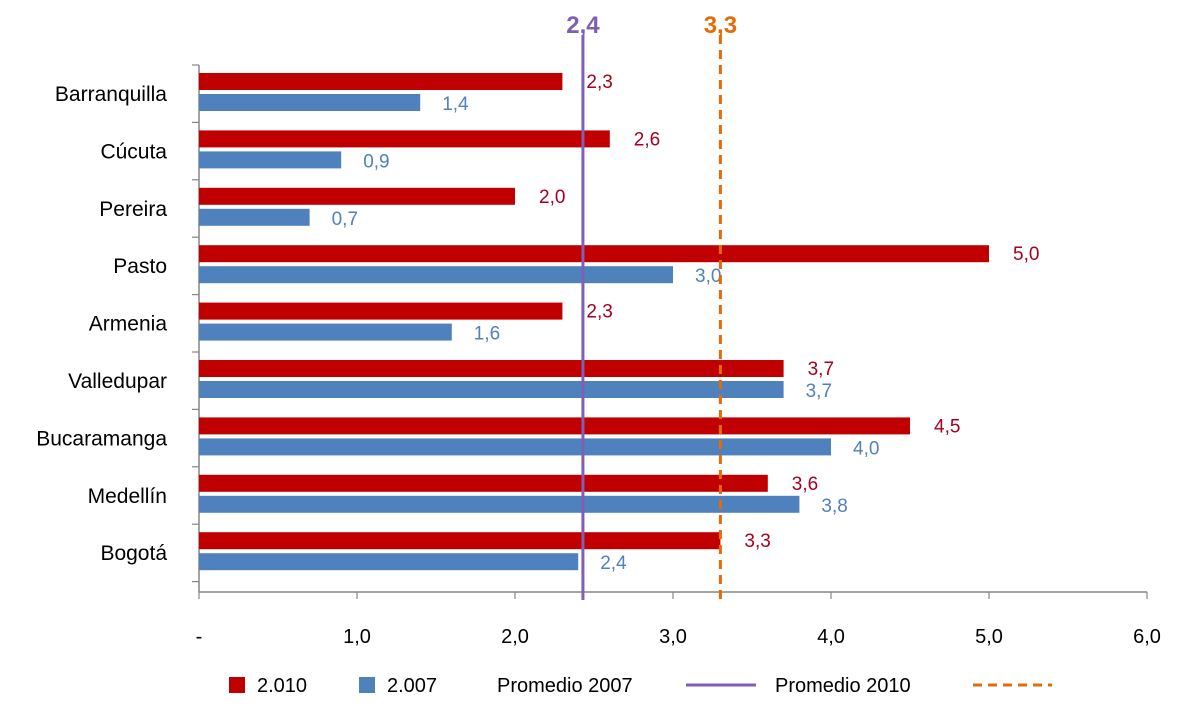 The width and height of the screenshot is (1182, 710). I want to click on value-label-2010-medellin: 3,6, so click(805, 484).